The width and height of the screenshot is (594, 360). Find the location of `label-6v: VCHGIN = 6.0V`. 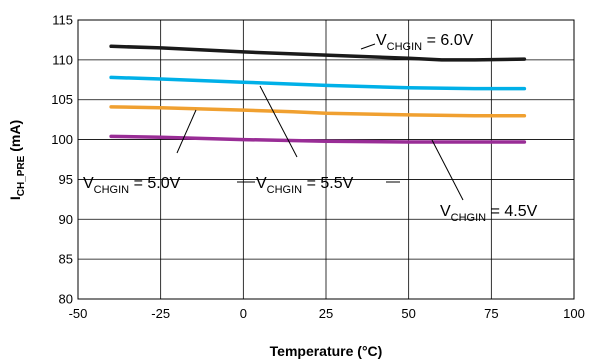

label-6v: VCHGIN = 6.0V is located at coordinates (425, 42).